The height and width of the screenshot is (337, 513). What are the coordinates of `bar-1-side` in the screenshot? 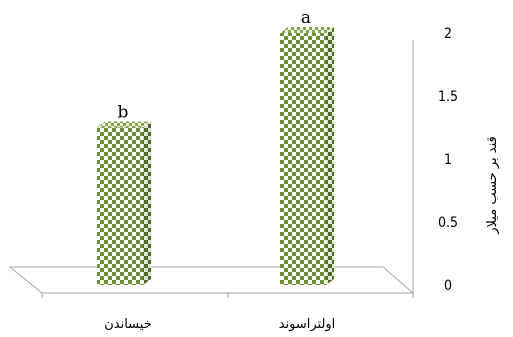 It's located at (147, 203).